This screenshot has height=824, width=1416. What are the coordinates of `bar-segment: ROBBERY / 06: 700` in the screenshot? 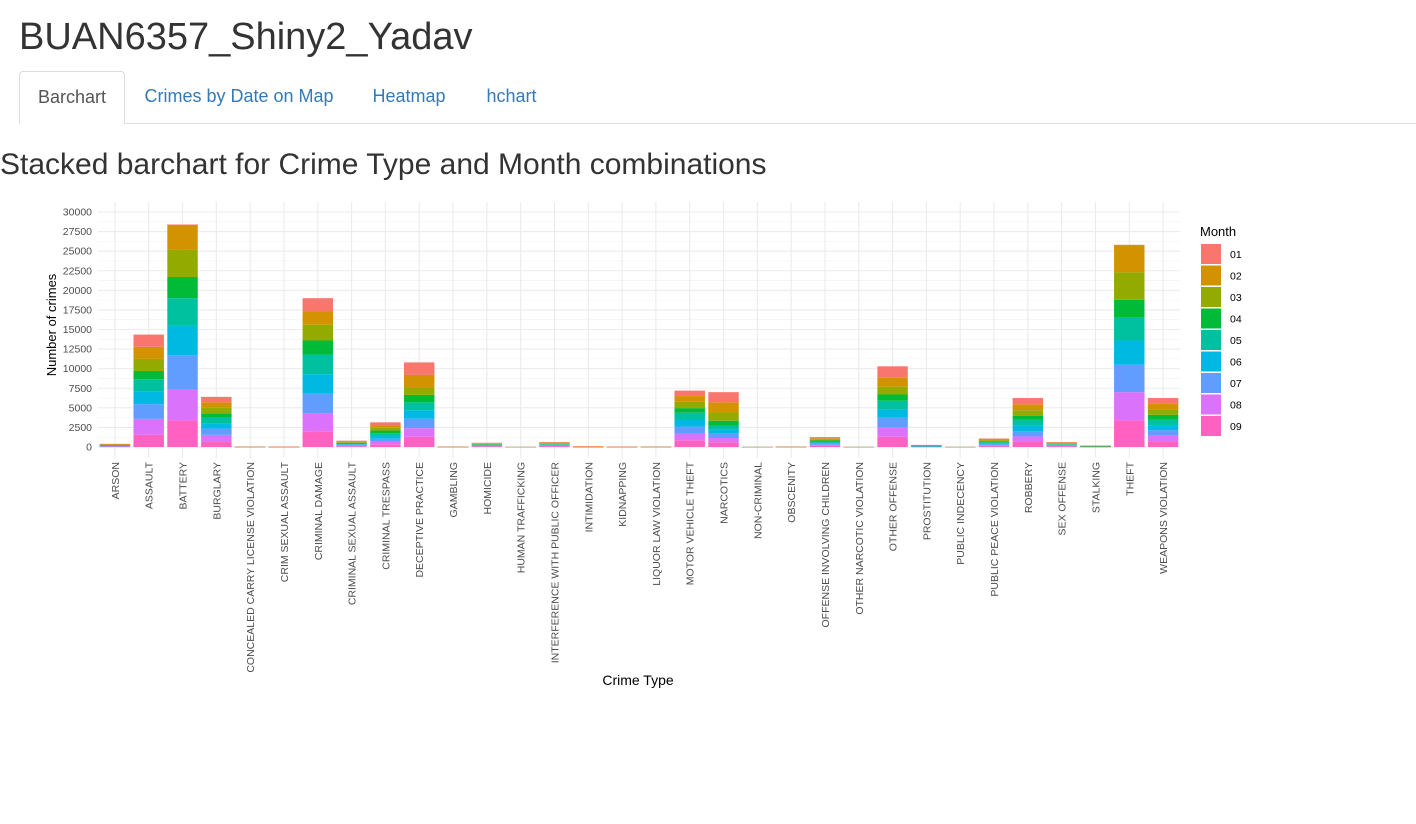 It's located at (1028, 428).